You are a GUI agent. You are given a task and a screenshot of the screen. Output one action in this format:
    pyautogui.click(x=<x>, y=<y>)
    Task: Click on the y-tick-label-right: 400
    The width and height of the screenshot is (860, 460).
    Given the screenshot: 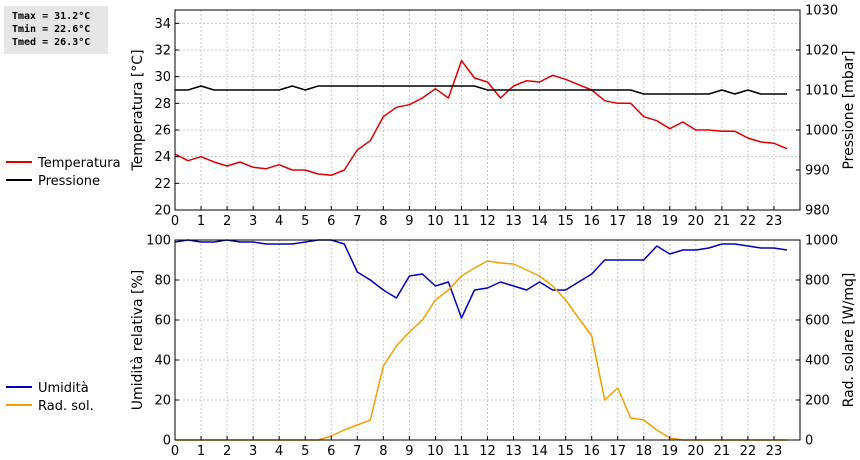 What is the action you would take?
    pyautogui.click(x=817, y=361)
    